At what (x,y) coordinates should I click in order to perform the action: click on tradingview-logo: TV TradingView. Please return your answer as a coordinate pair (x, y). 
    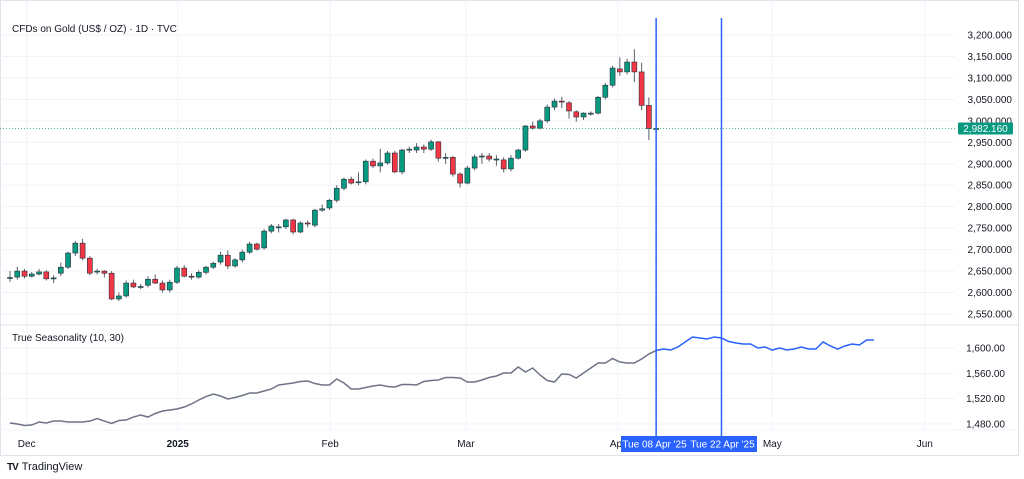
    Looking at the image, I should click on (44, 467).